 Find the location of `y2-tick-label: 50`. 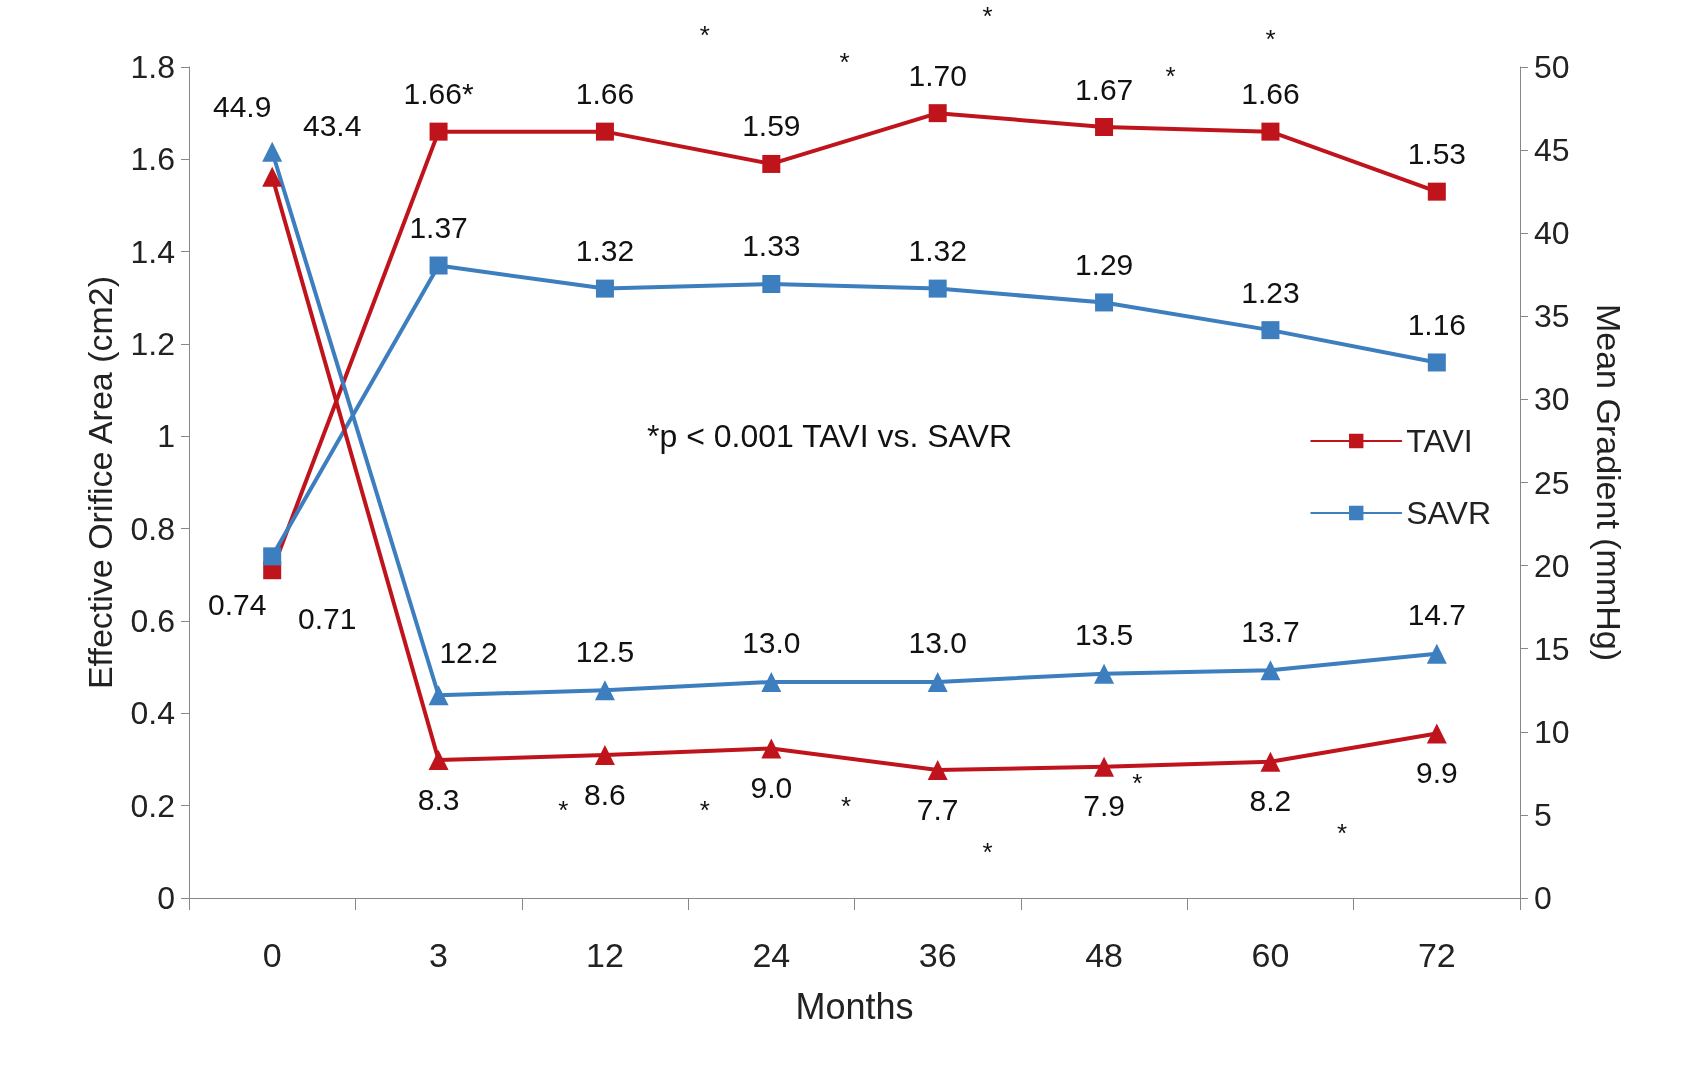

y2-tick-label: 50 is located at coordinates (1552, 67).